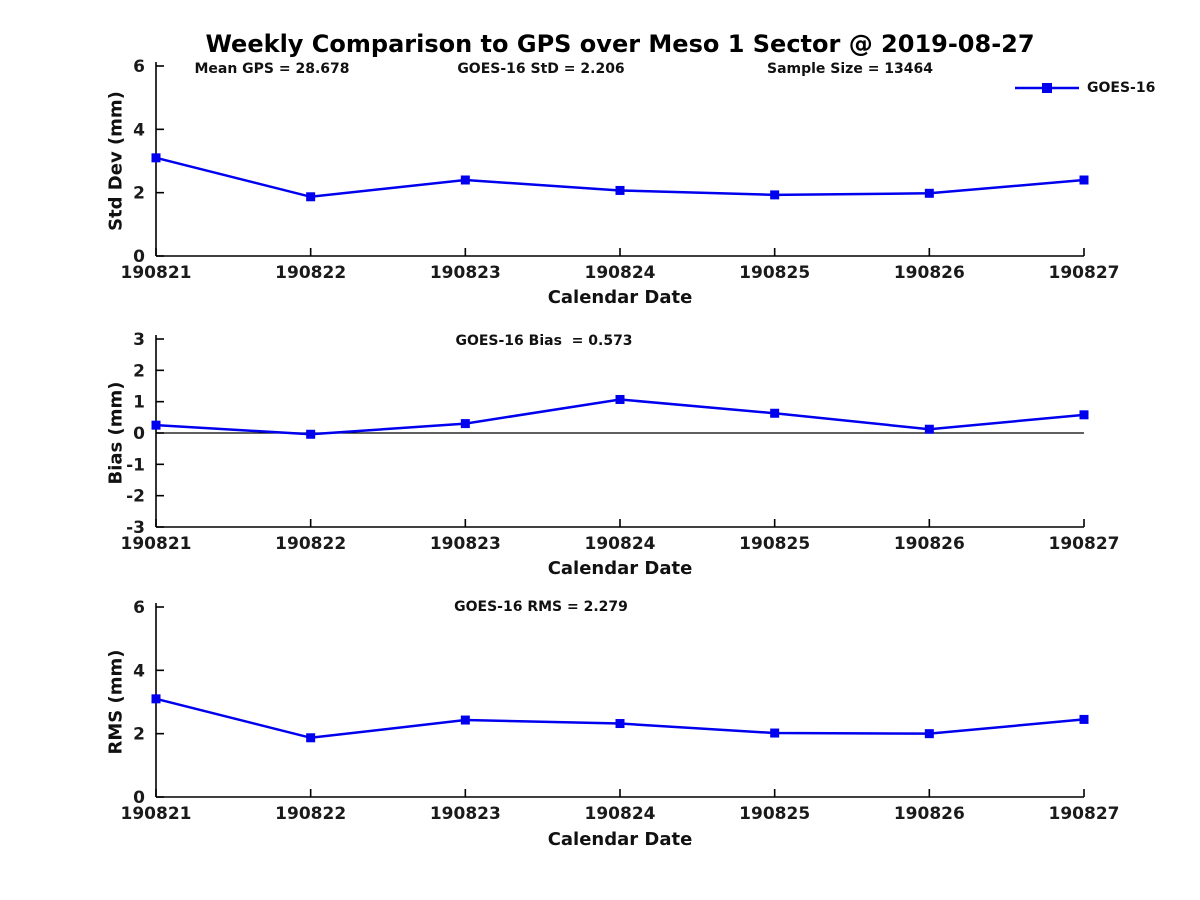 Image resolution: width=1200 pixels, height=900 pixels. I want to click on x-axis-label-2: Calendar Date, so click(620, 568).